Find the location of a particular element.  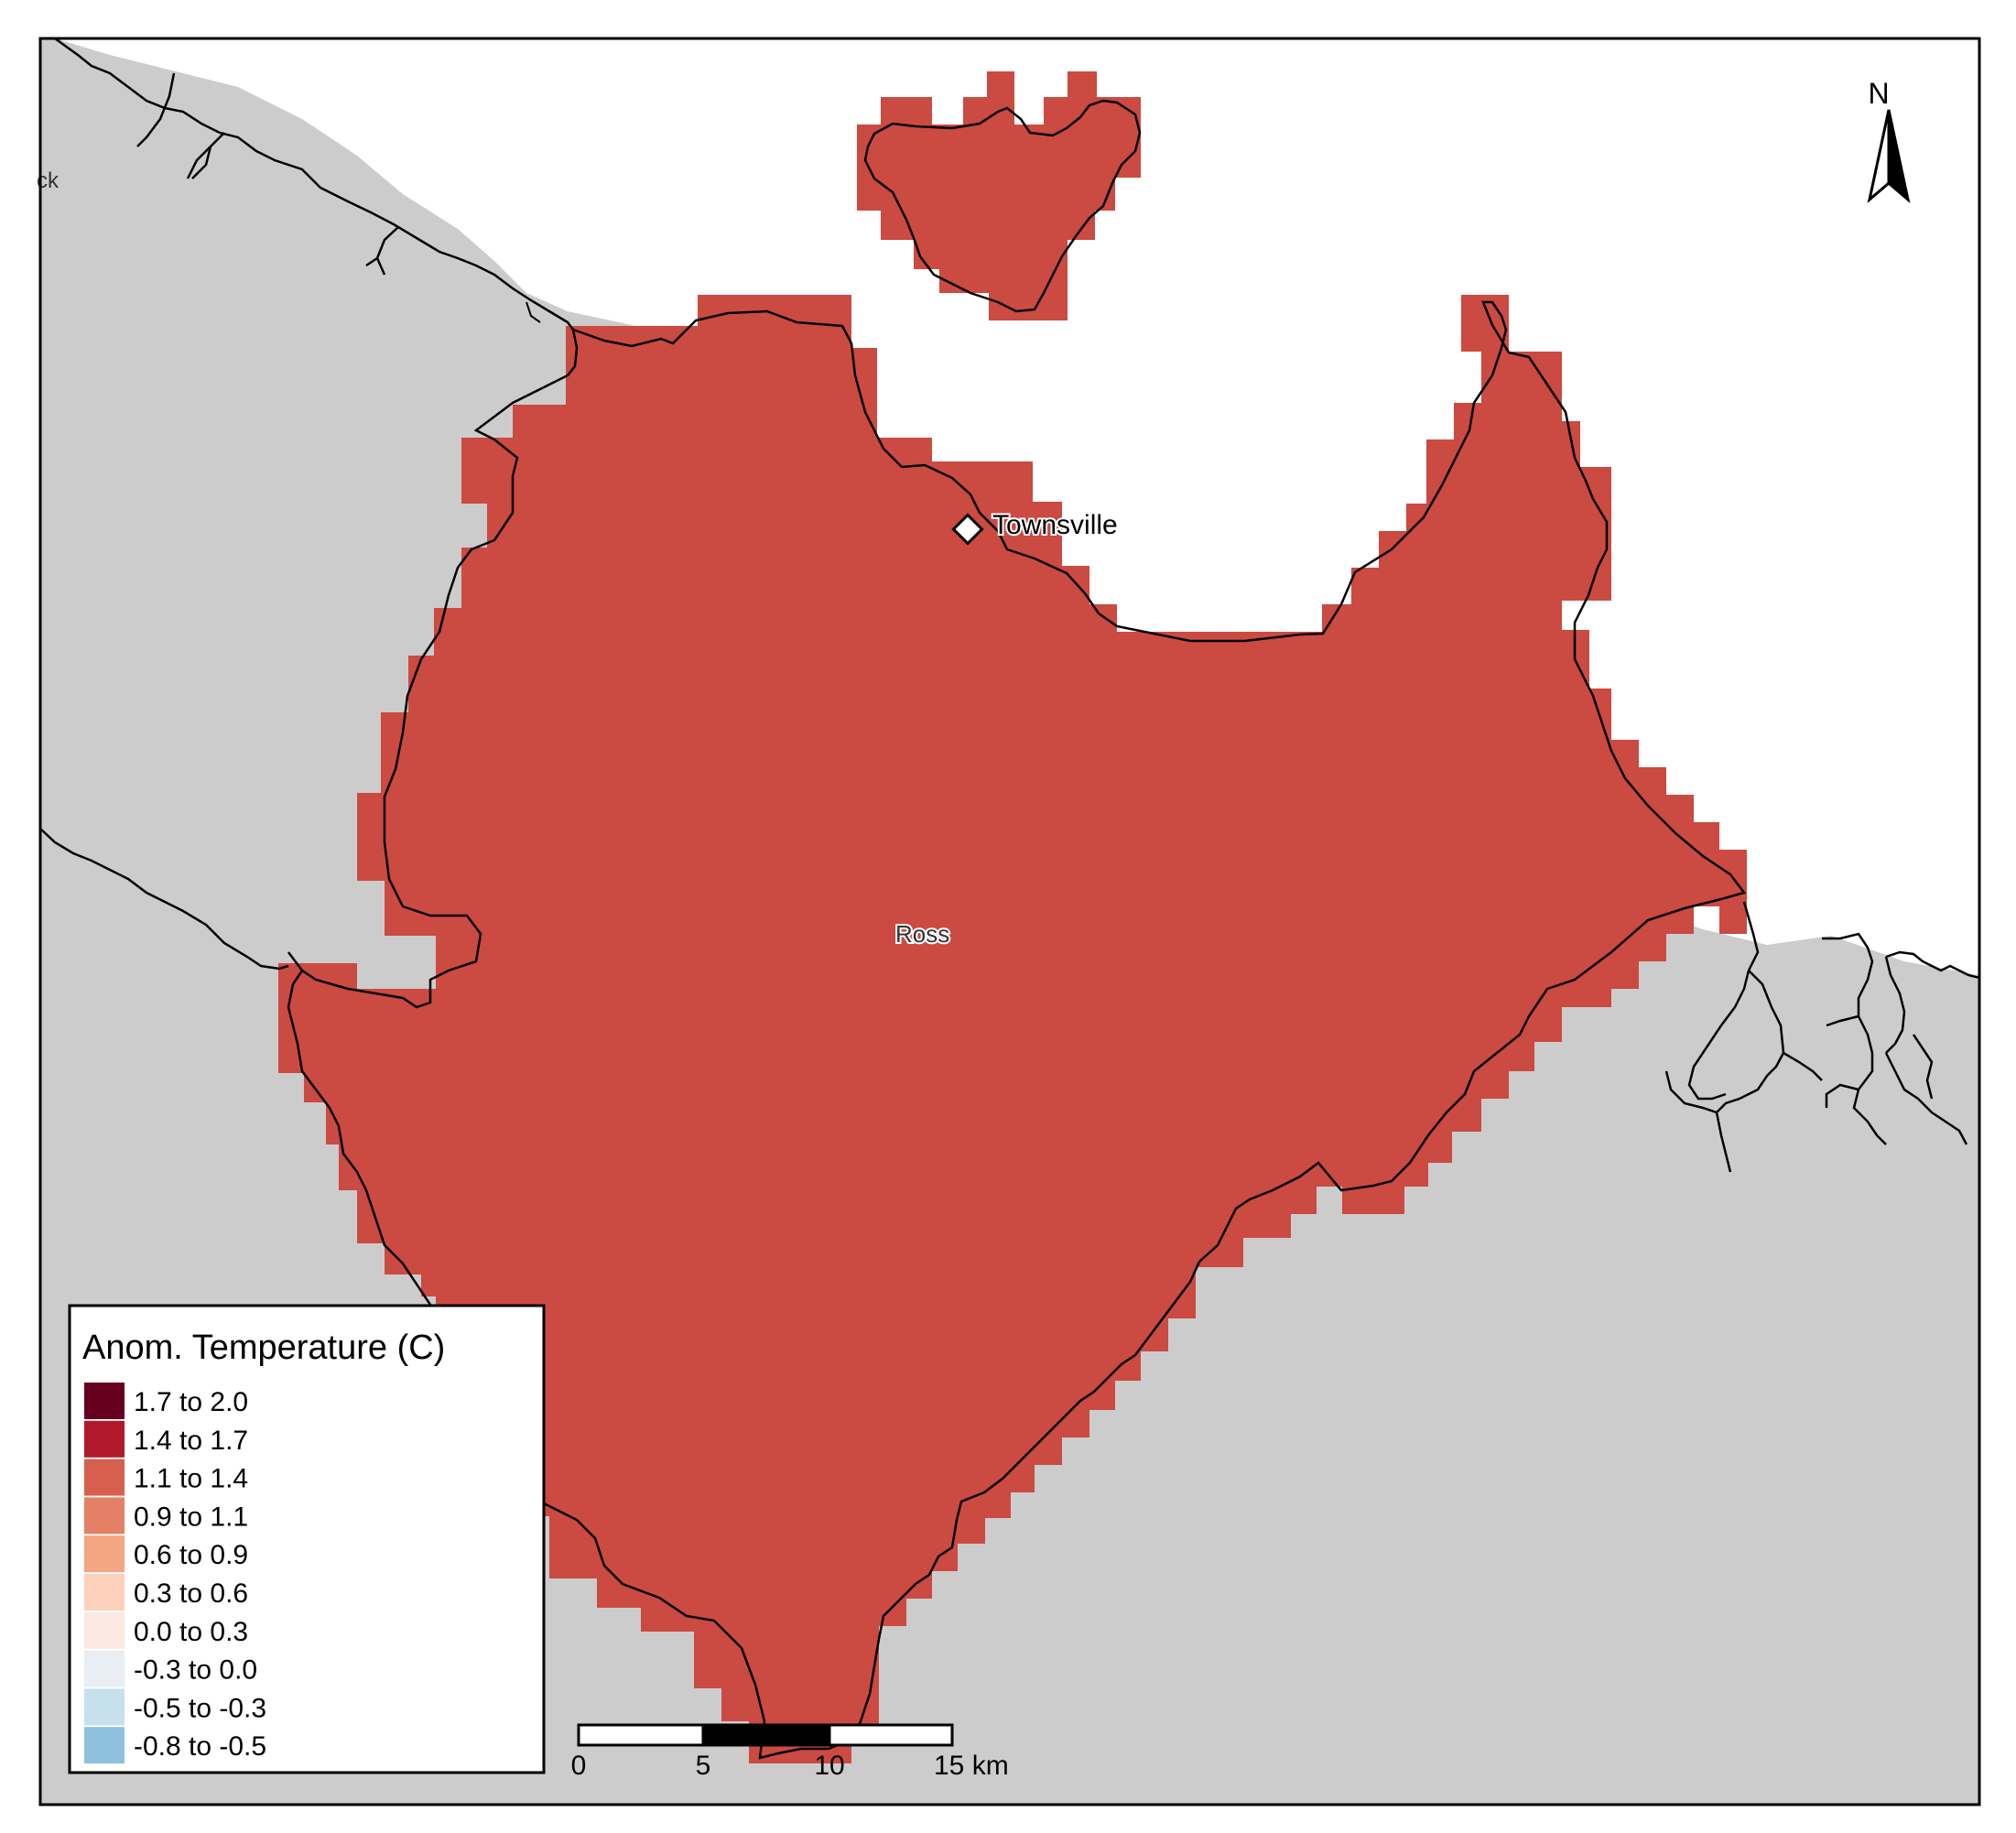

island-raster is located at coordinates (999, 195).